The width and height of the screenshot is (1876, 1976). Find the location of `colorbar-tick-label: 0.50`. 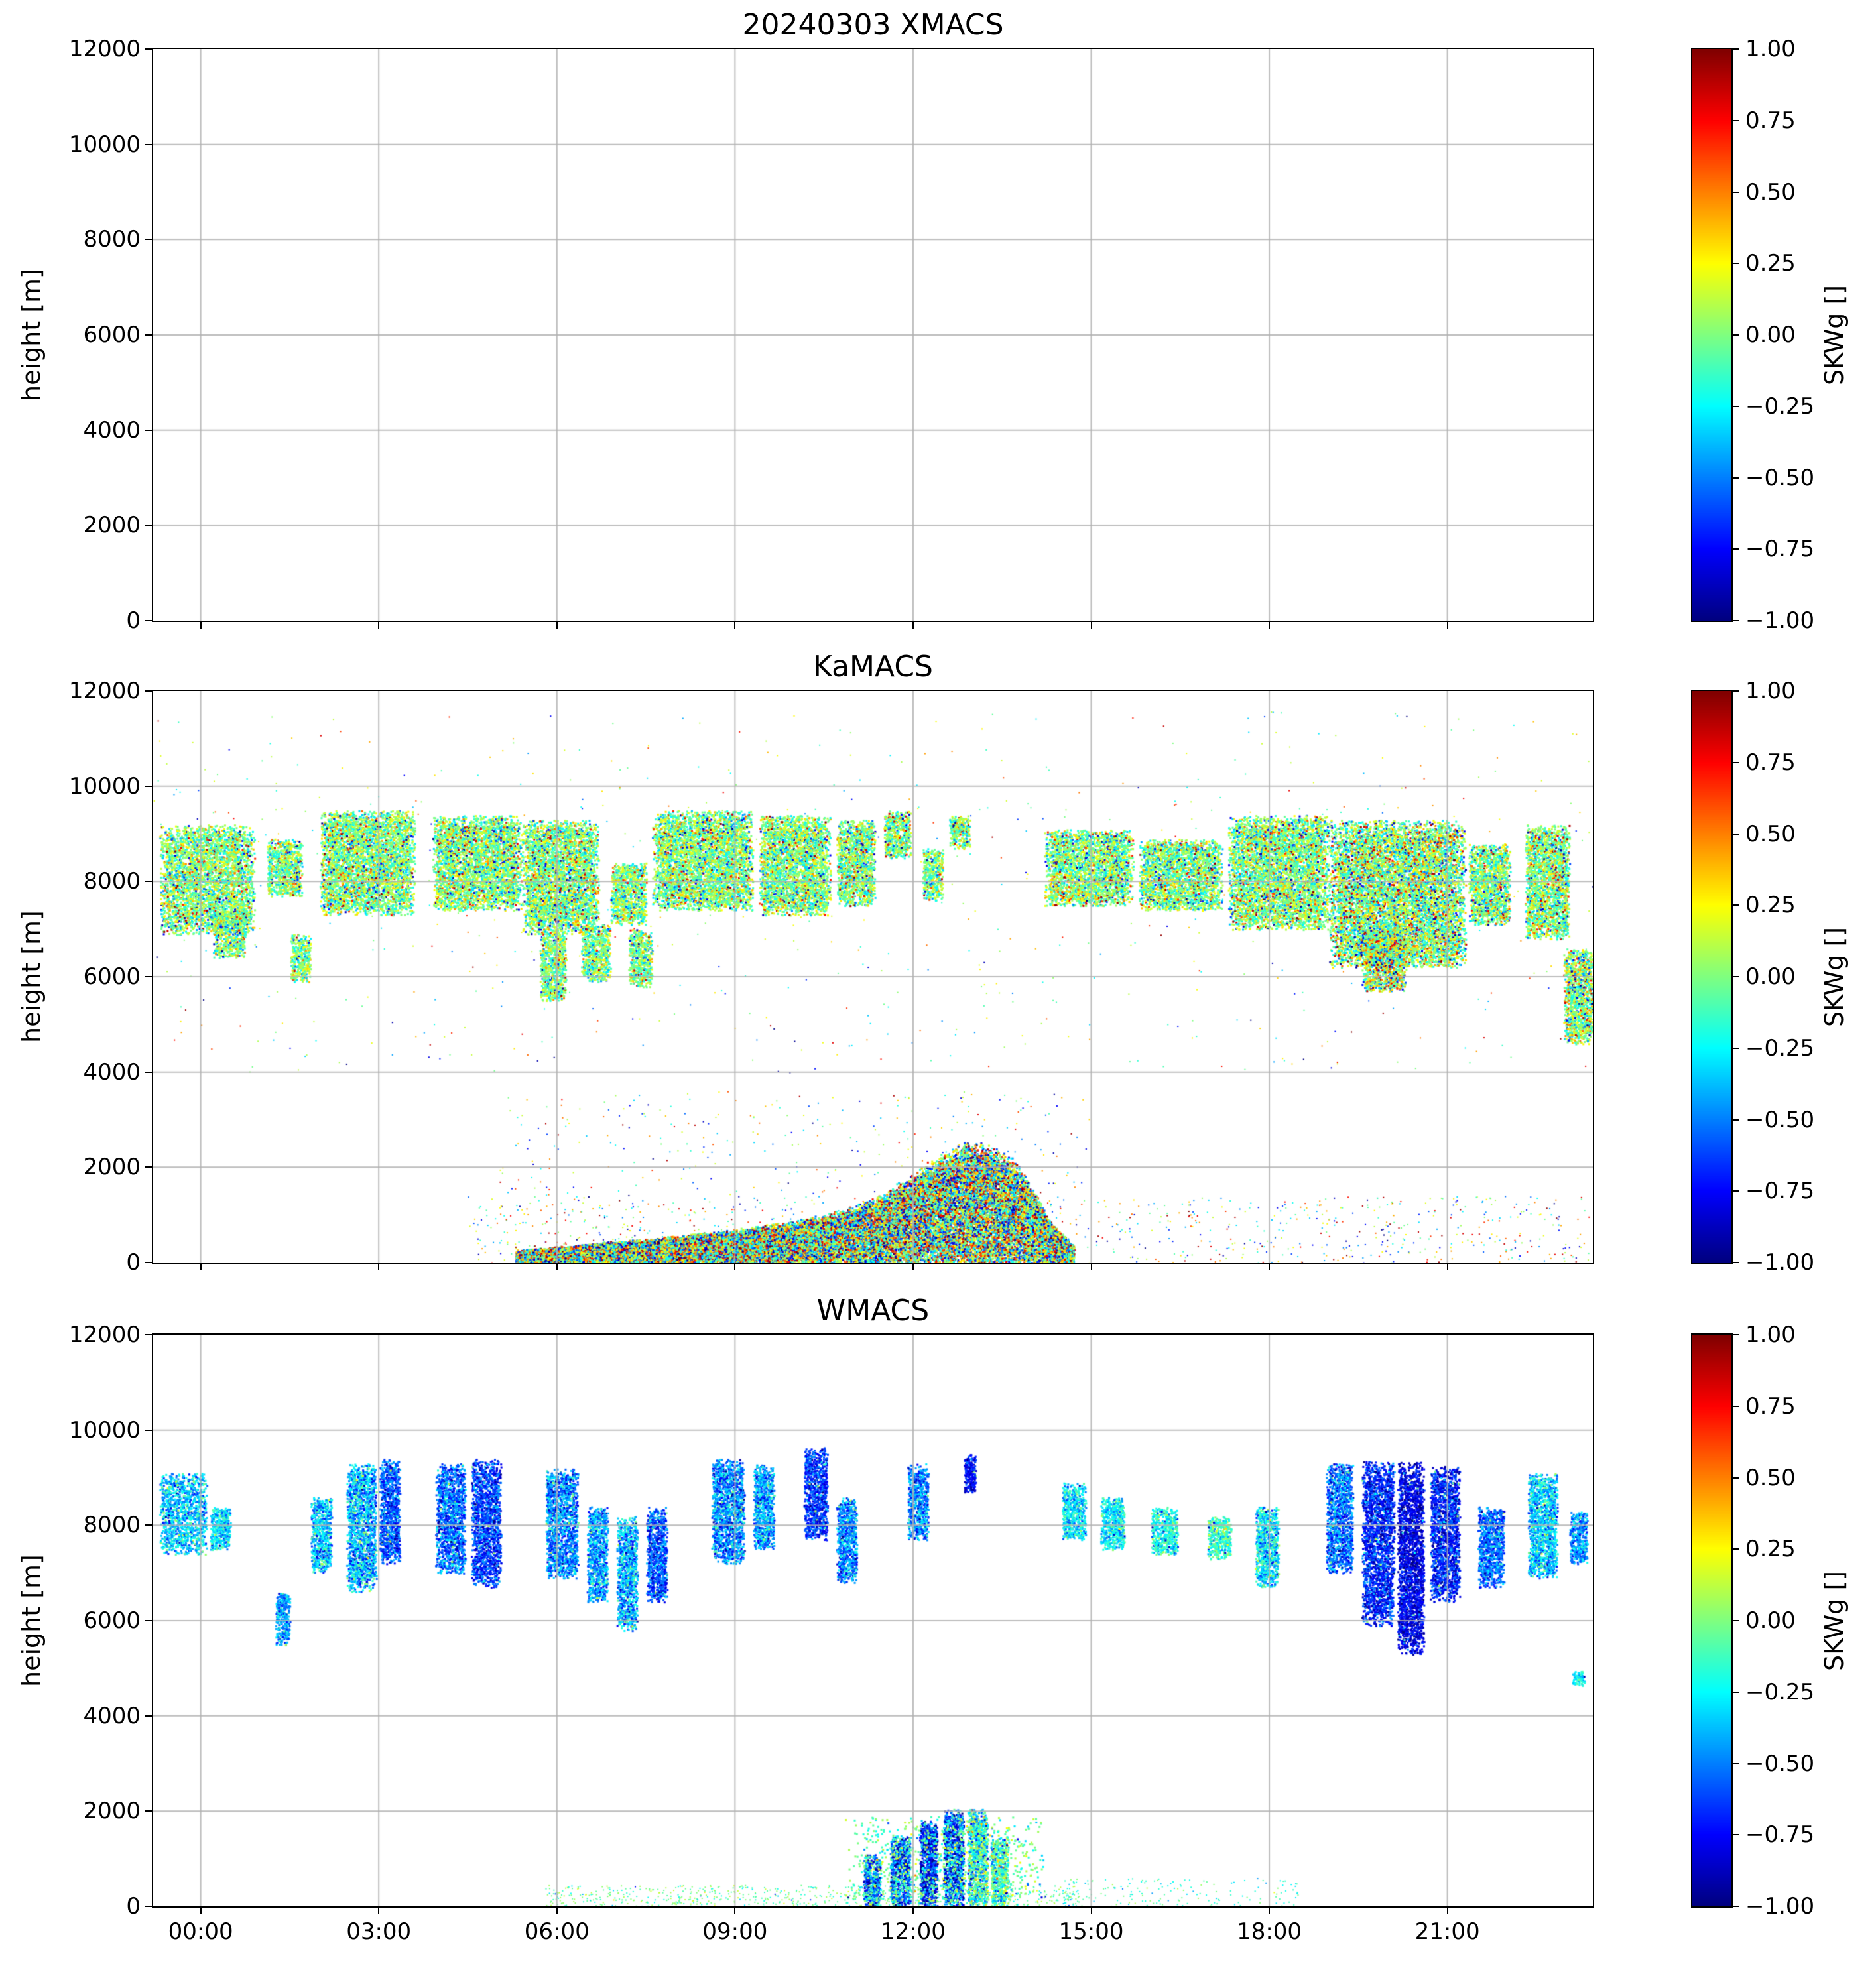

colorbar-tick-label: 0.50 is located at coordinates (1770, 1477).